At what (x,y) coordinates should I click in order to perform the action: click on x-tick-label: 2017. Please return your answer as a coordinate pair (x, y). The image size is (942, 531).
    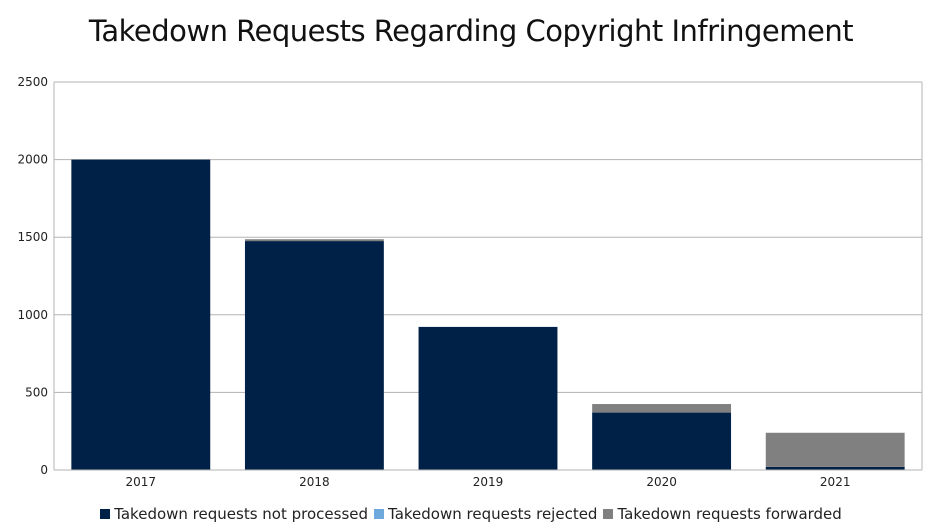
    Looking at the image, I should click on (141, 482).